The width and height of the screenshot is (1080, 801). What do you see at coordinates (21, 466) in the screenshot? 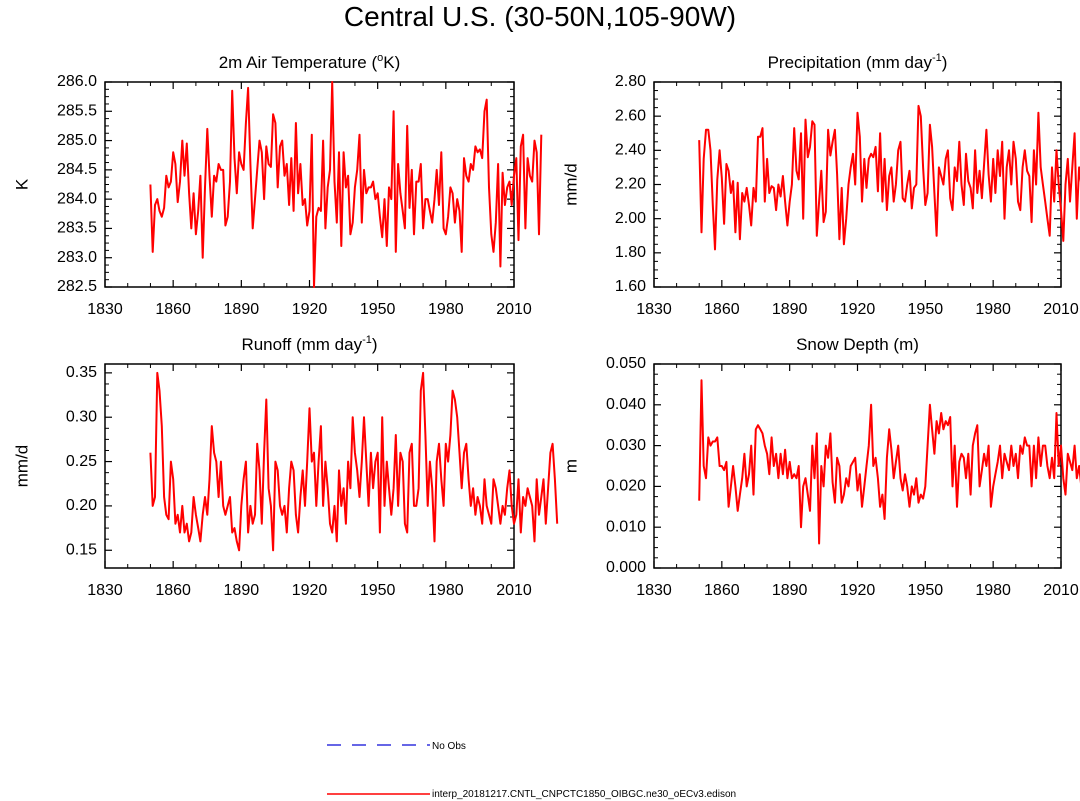
I see `y-axis-label-runoff: mm/d` at bounding box center [21, 466].